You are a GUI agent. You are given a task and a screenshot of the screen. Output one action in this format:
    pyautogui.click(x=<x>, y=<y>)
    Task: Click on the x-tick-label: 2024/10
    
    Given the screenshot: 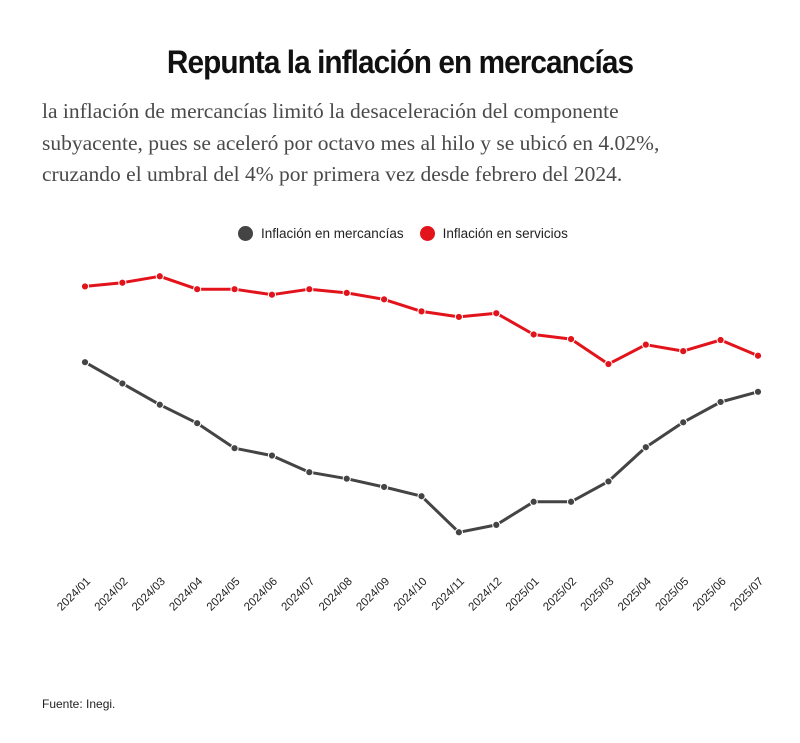 What is the action you would take?
    pyautogui.click(x=411, y=595)
    